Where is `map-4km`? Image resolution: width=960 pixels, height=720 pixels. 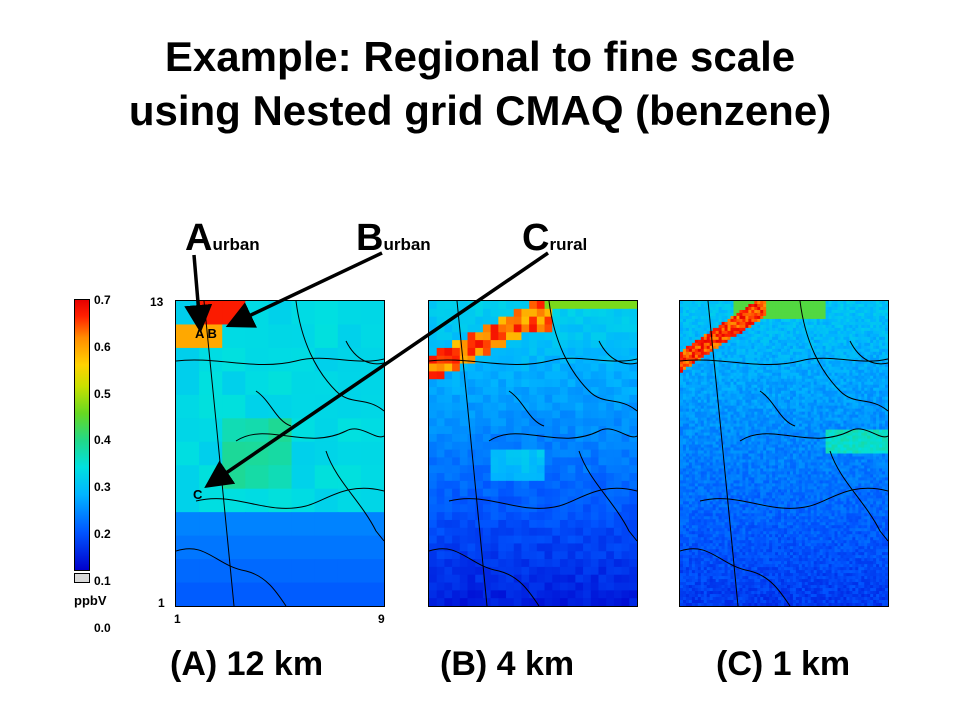
map-4km is located at coordinates (533, 453).